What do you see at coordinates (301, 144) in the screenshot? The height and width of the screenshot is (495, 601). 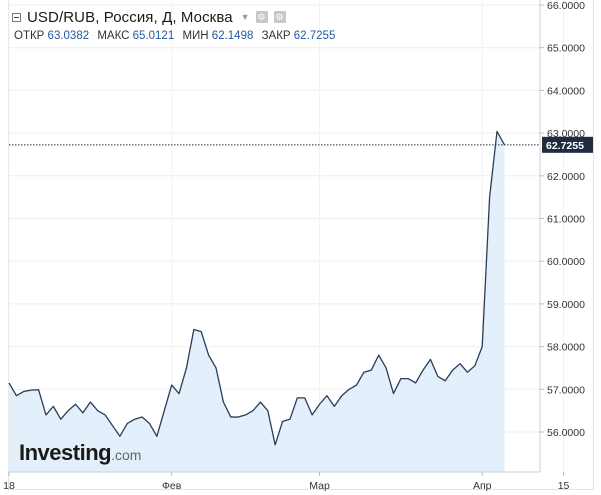 I see `last-value-layer: 62.7255` at bounding box center [301, 144].